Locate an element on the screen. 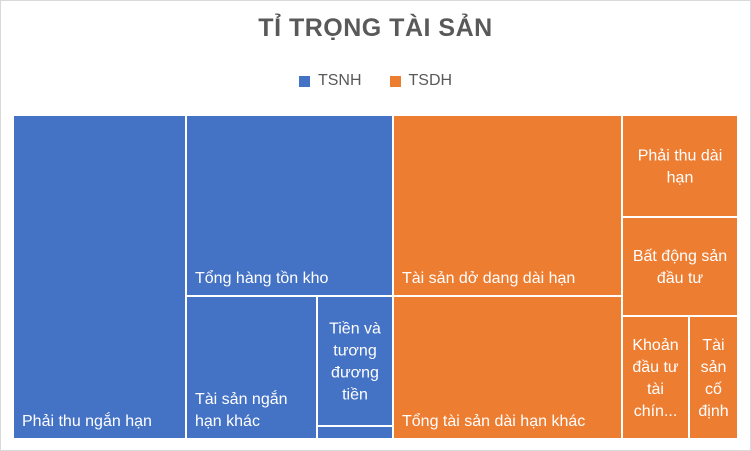  treemap-label: Tiền và tương đương tiền is located at coordinates (355, 362).